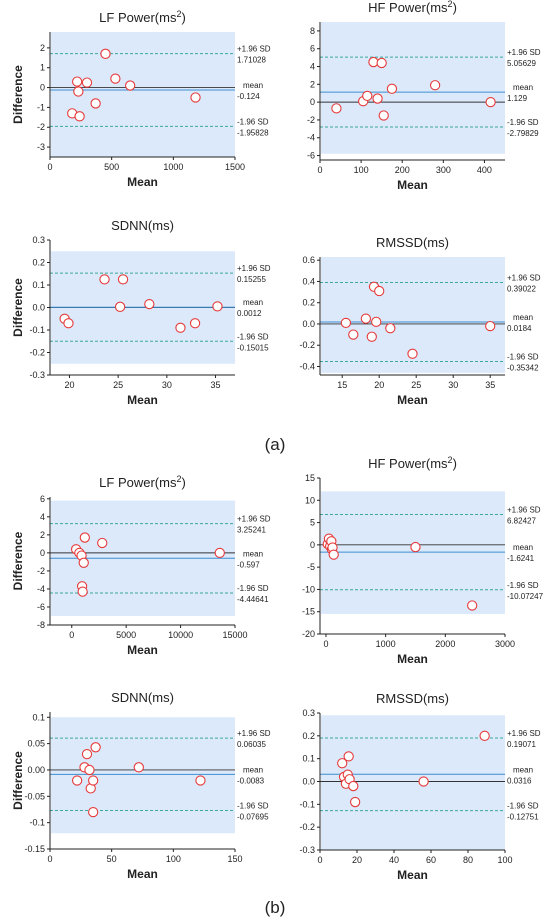  What do you see at coordinates (416, 385) in the screenshot?
I see `x-tick-label: 25` at bounding box center [416, 385].